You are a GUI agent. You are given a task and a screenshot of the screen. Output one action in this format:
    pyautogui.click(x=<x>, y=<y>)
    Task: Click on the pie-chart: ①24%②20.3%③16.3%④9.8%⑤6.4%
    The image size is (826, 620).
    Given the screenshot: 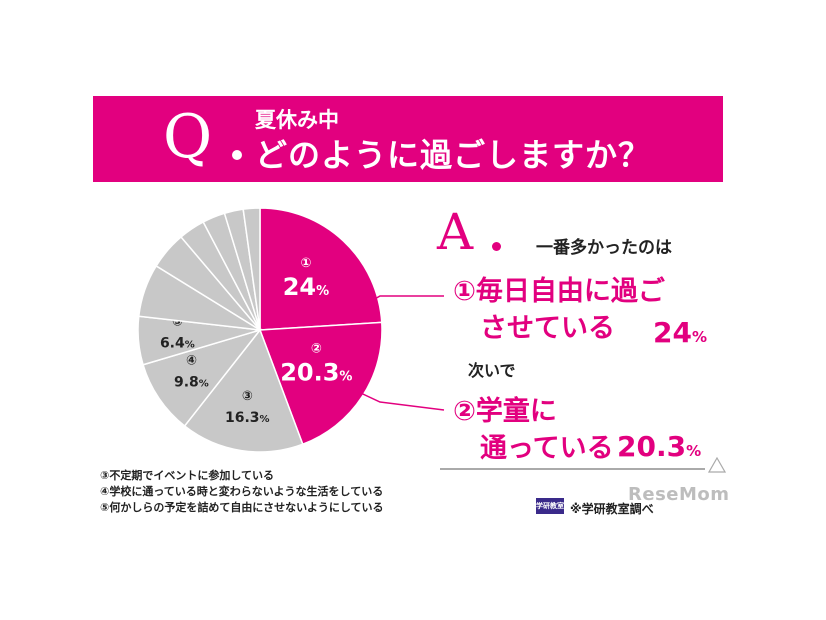 What is the action you would take?
    pyautogui.click(x=260, y=330)
    